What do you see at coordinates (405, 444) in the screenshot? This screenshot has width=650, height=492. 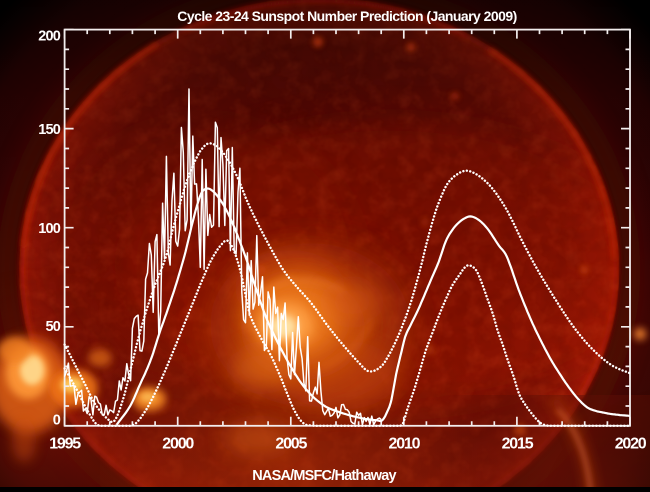 I see `svg-text: 2010` at bounding box center [405, 444].